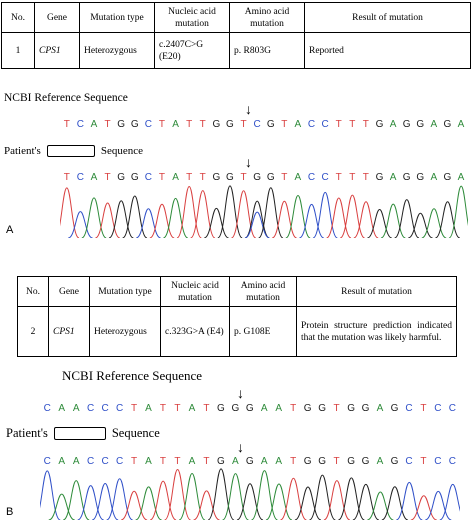 This screenshot has height=525, width=474. What do you see at coordinates (18, 17) in the screenshot?
I see `header-no: No.` at bounding box center [18, 17].